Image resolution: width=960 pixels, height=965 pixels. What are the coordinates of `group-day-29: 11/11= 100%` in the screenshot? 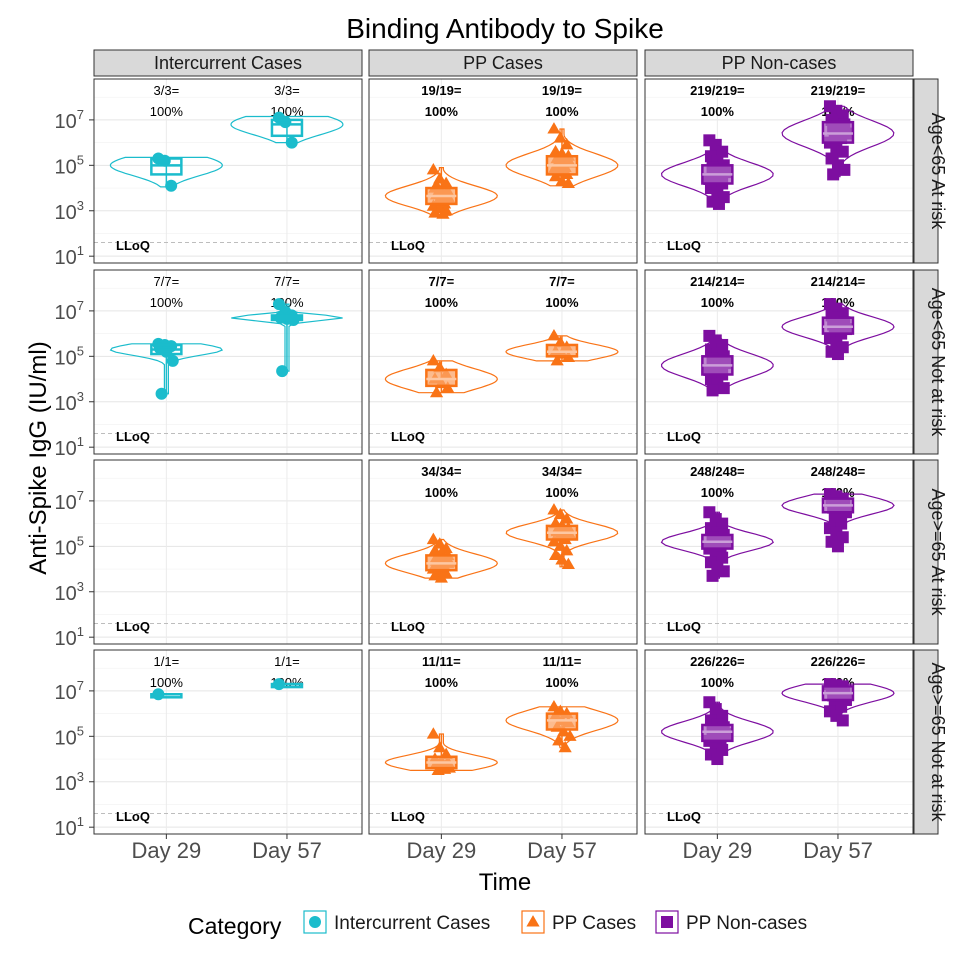 It's located at (441, 714).